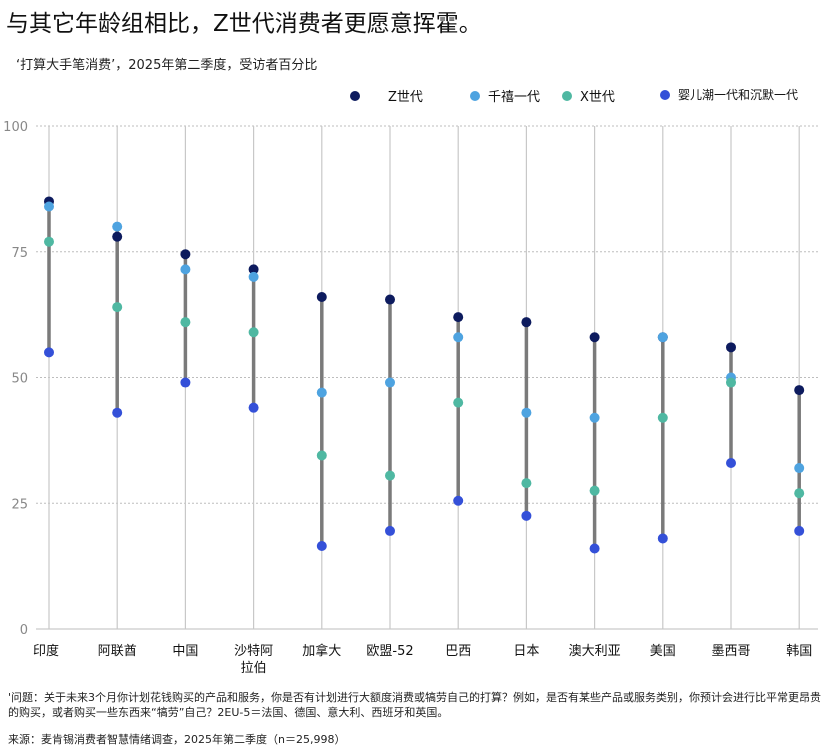  Describe the element at coordinates (514, 97) in the screenshot. I see `legend-label-millennials: 千禧一代` at that location.